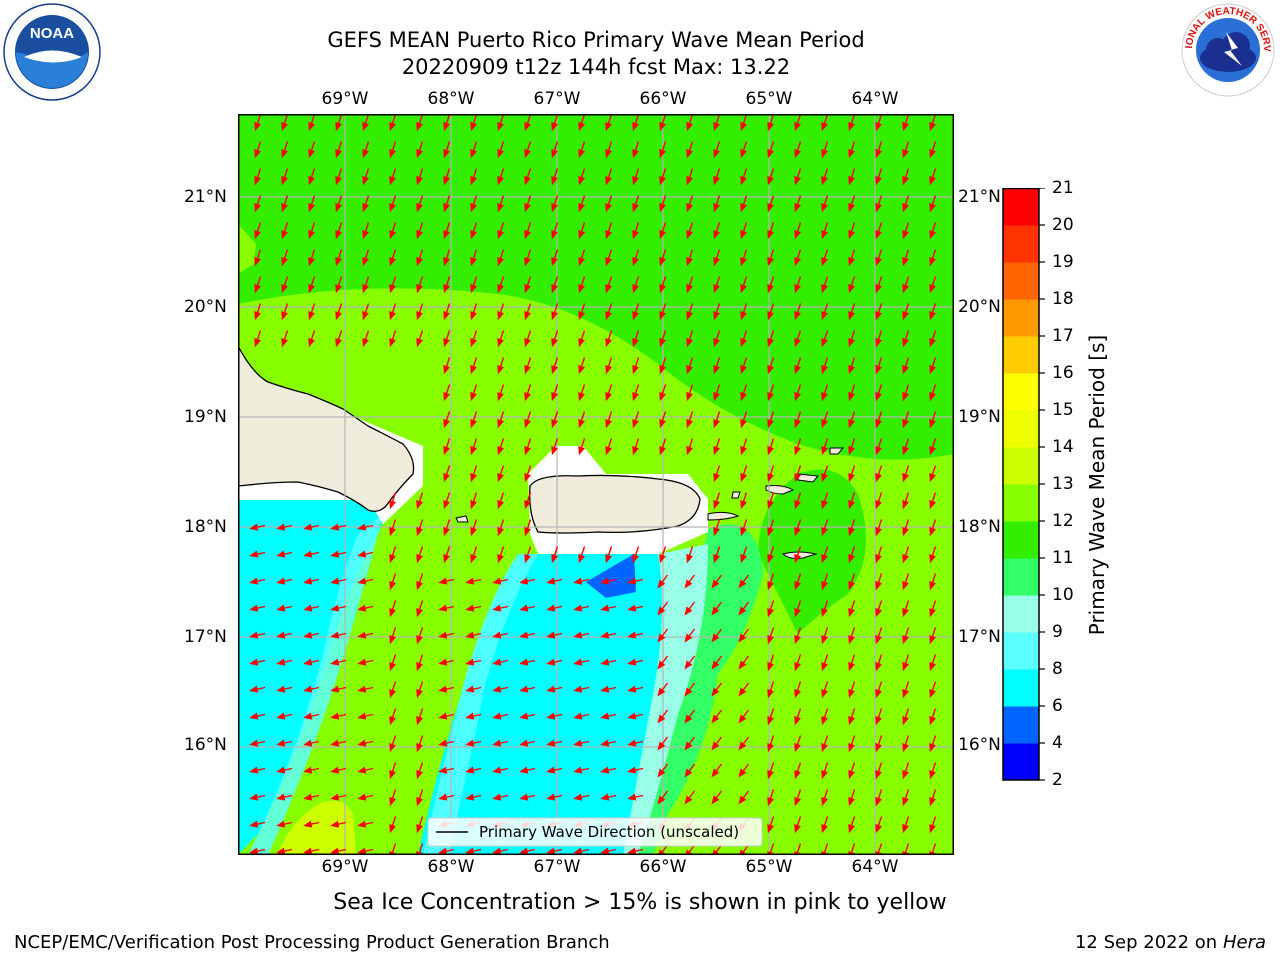 The width and height of the screenshot is (1280, 960). Describe the element at coordinates (663, 99) in the screenshot. I see `lon-label-top: 66°W` at that location.